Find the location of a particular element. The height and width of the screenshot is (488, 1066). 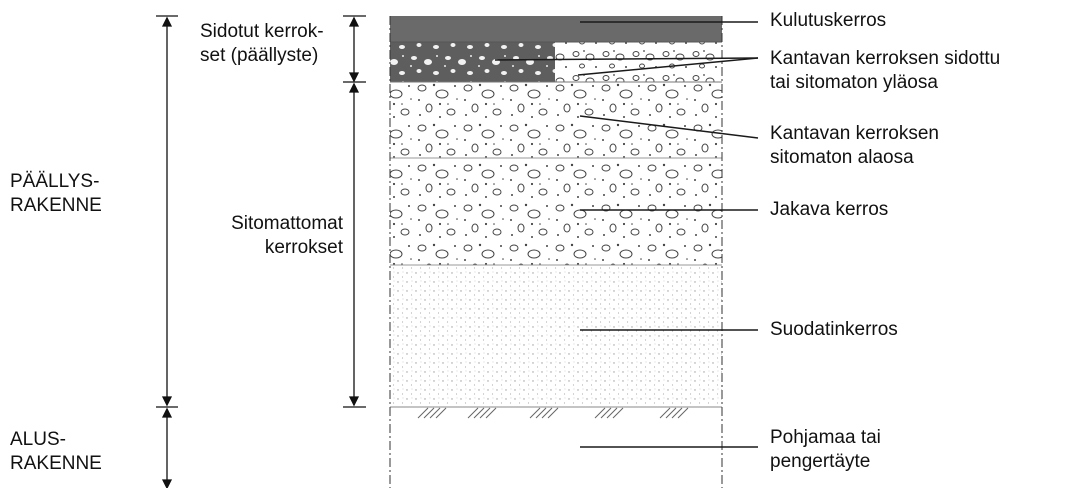

label-alusrakenne-line1: ALUS- is located at coordinates (38, 439).